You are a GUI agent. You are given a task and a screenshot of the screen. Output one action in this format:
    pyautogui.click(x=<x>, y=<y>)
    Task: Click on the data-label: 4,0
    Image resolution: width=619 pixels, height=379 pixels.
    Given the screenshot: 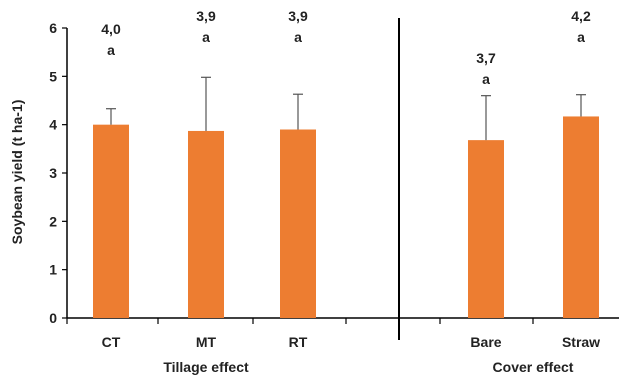 What is the action you would take?
    pyautogui.click(x=111, y=29)
    